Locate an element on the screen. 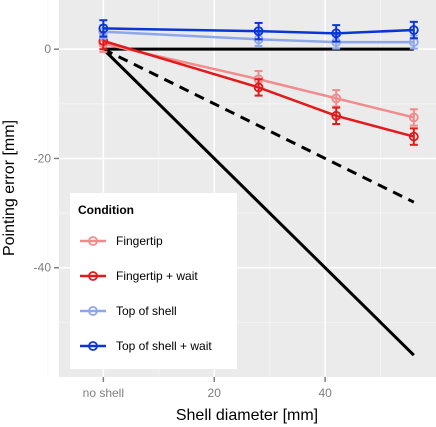 The image size is (436, 427). y-tick-label: 0 is located at coordinates (47, 49).